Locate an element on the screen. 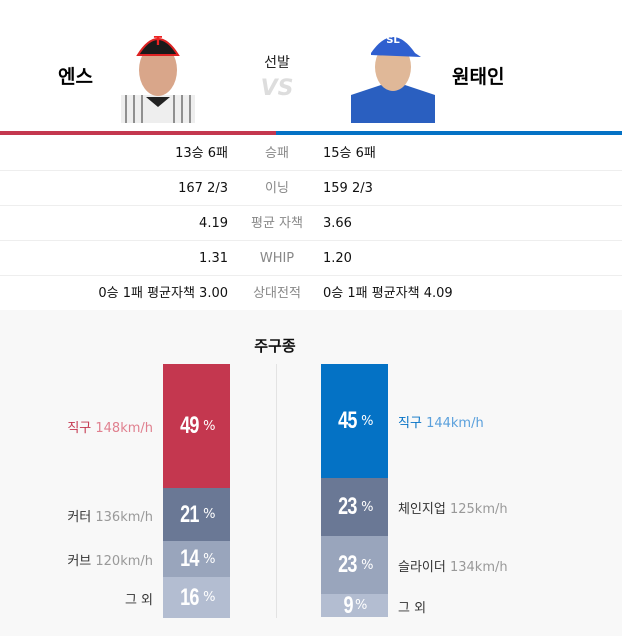  pitch-bar-segment: 14% is located at coordinates (196, 559).